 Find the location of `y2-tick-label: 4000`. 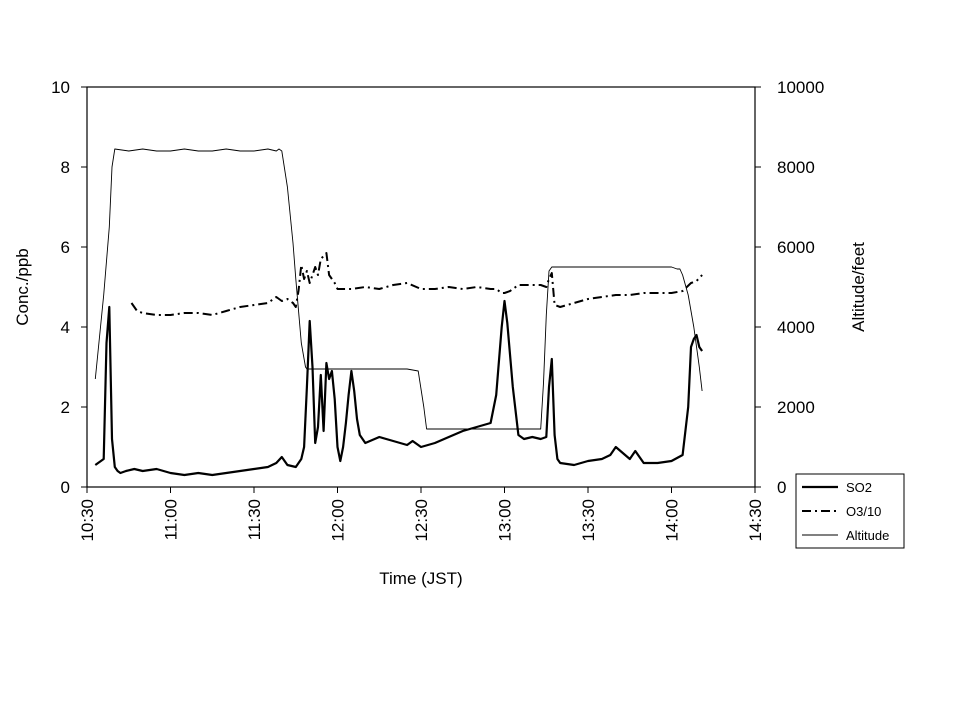

y2-tick-label: 4000 is located at coordinates (796, 327).